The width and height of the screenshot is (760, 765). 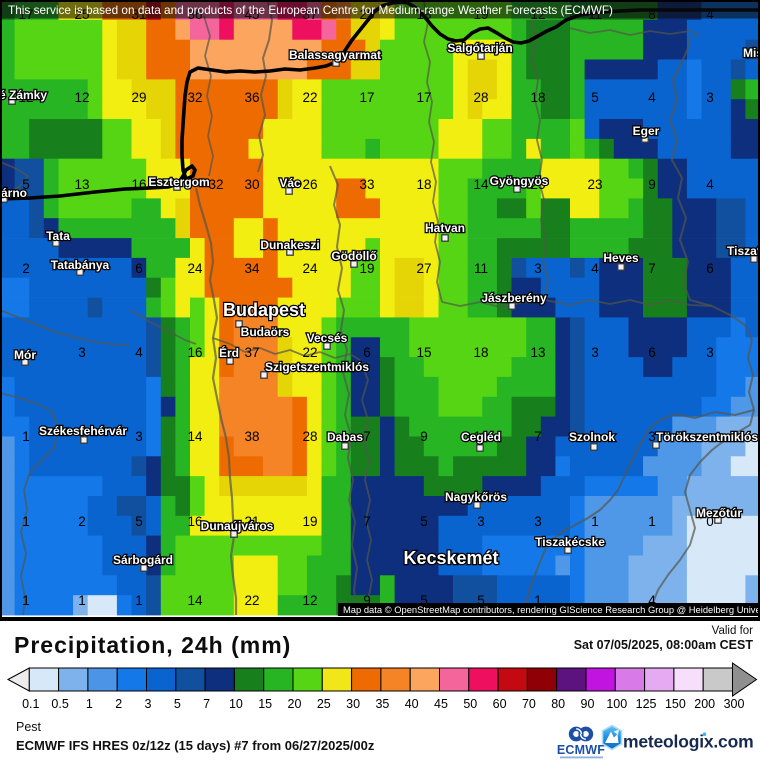 I want to click on svg-text: meteologix.com, so click(x=688, y=742).